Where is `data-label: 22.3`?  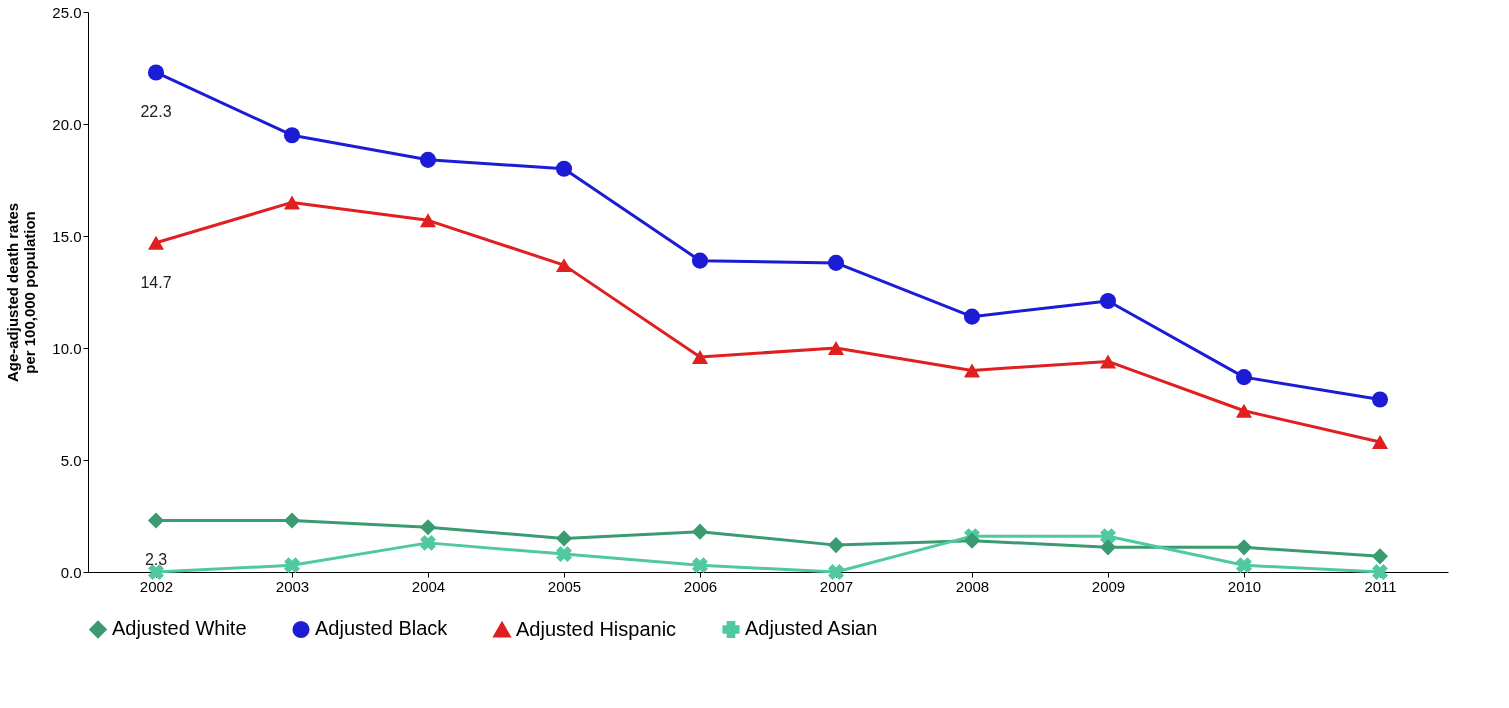 data-label: 22.3 is located at coordinates (156, 112).